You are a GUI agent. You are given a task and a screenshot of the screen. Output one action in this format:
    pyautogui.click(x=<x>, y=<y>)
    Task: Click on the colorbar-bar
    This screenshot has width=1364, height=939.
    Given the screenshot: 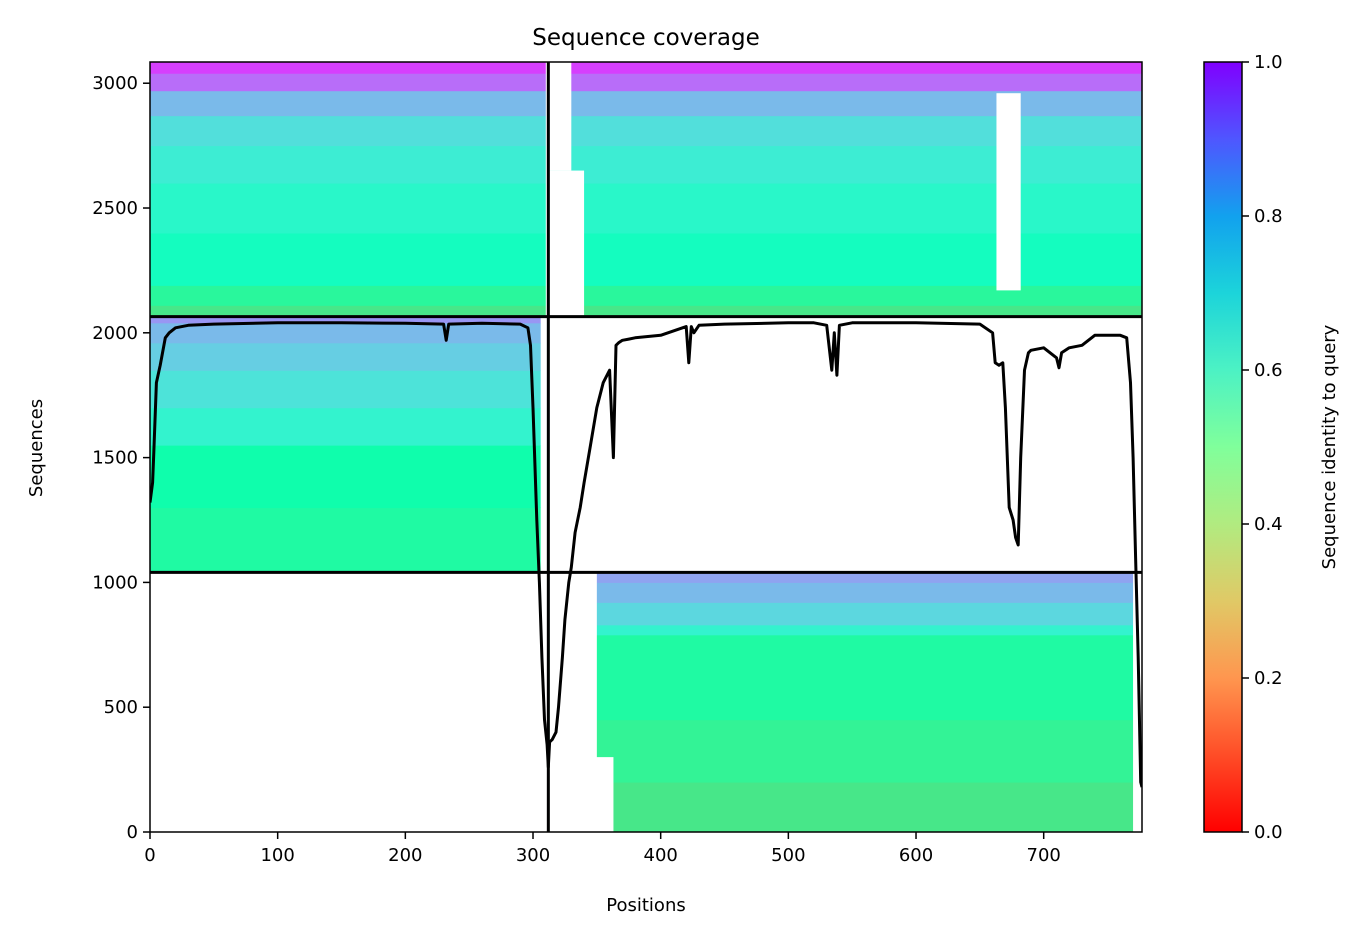 What is the action you would take?
    pyautogui.click(x=1223, y=447)
    